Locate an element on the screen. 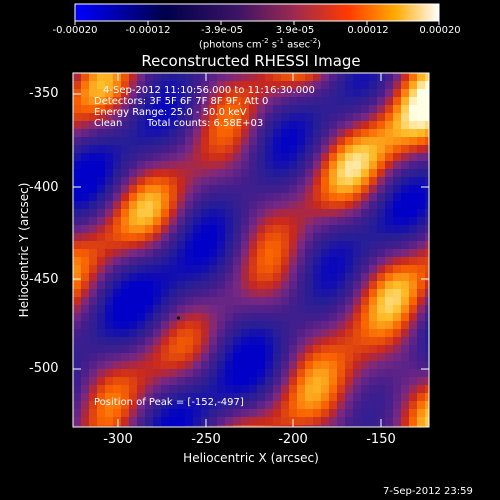 This screenshot has width=500, height=500. colorbar is located at coordinates (257, 12).